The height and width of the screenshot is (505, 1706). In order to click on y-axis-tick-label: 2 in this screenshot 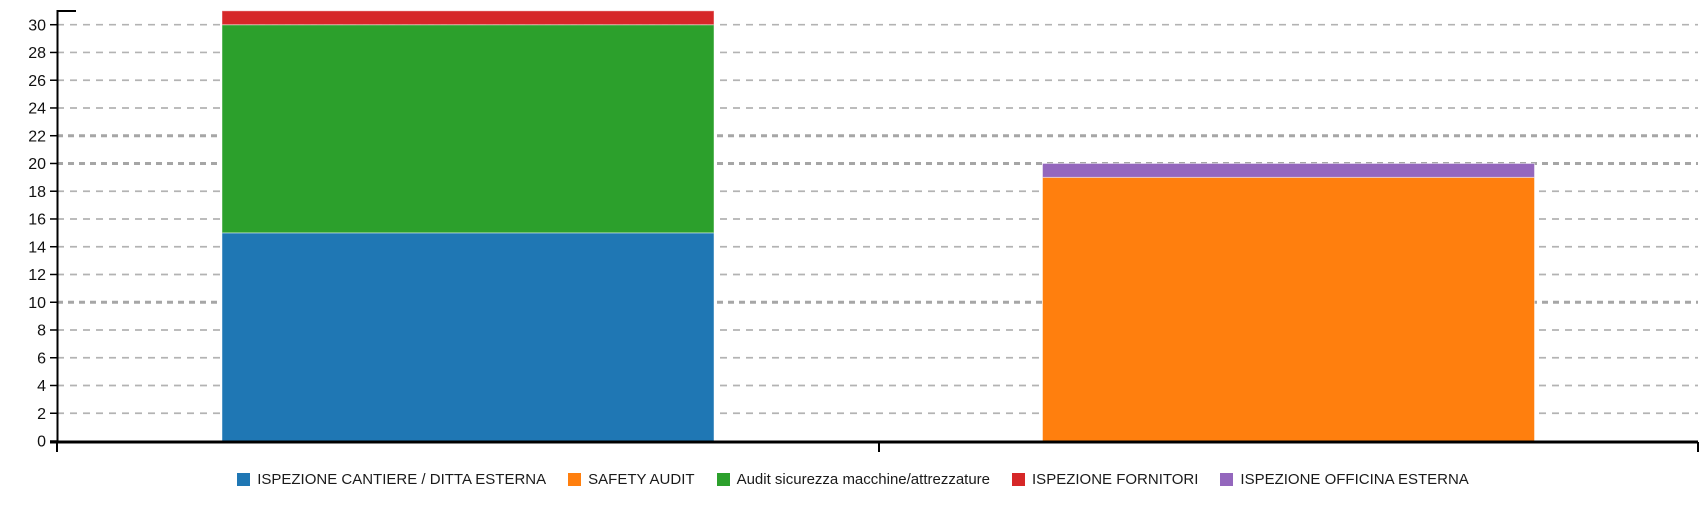, I will do `click(41, 414)`.